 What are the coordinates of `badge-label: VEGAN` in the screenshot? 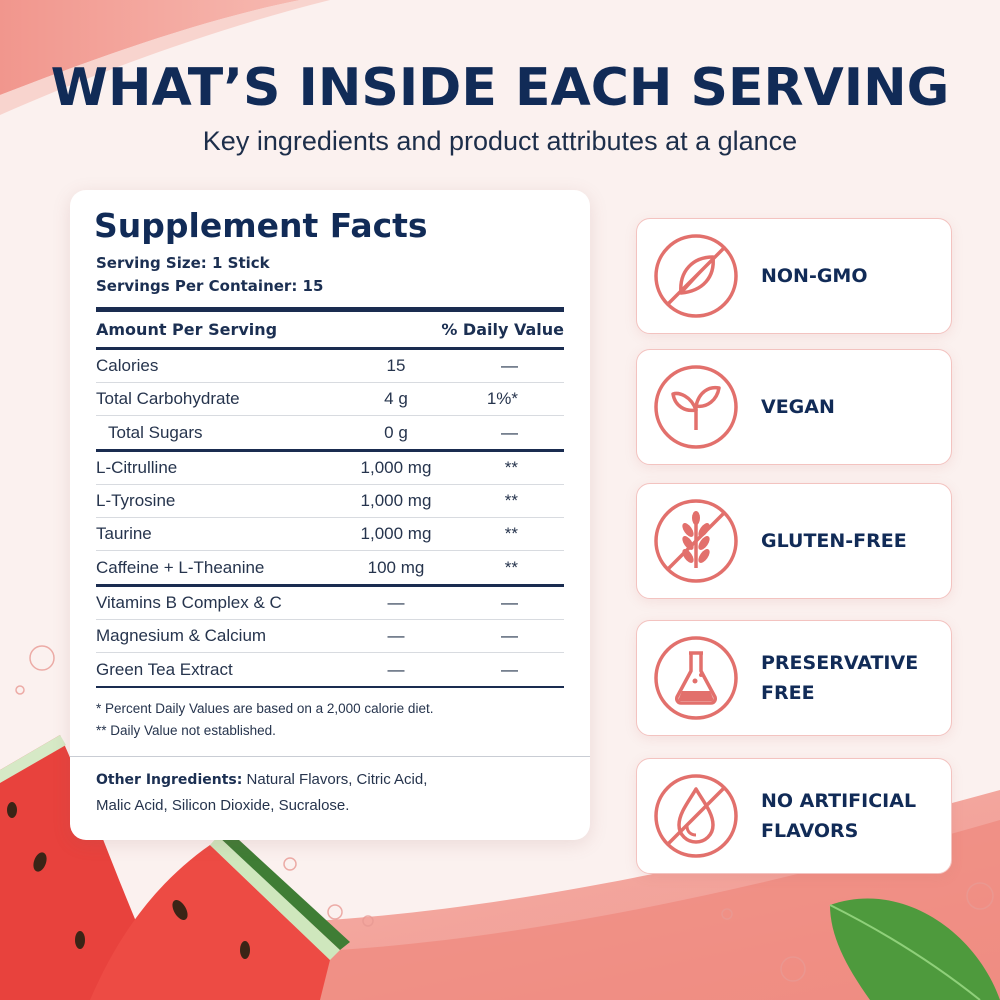 It's located at (798, 407).